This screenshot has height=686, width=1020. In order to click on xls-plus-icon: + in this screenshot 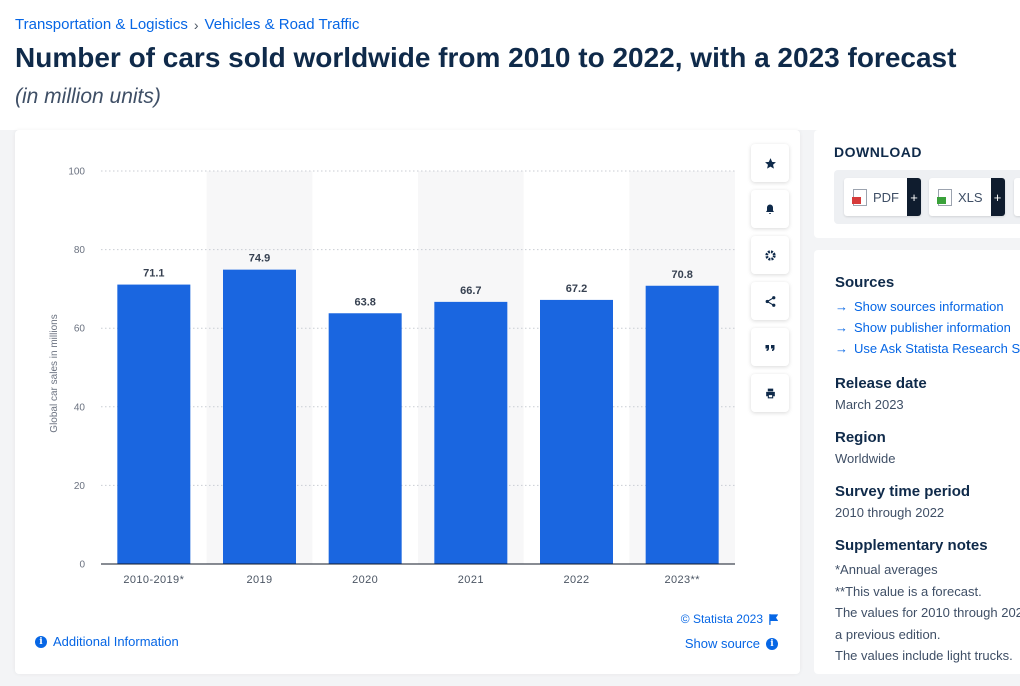, I will do `click(997, 197)`.